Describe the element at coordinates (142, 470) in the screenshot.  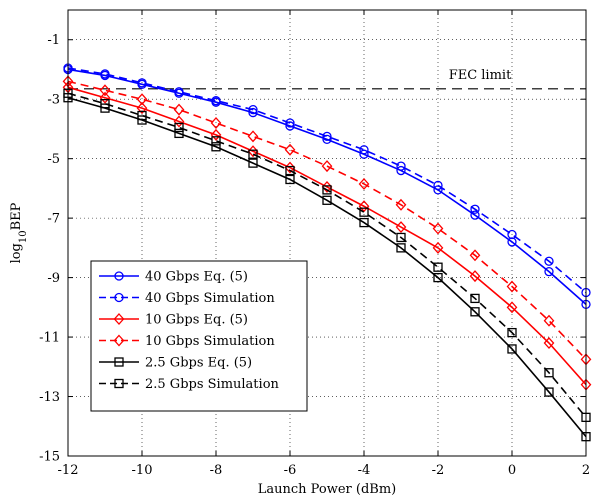
I see `x-tick-label: -10` at that location.